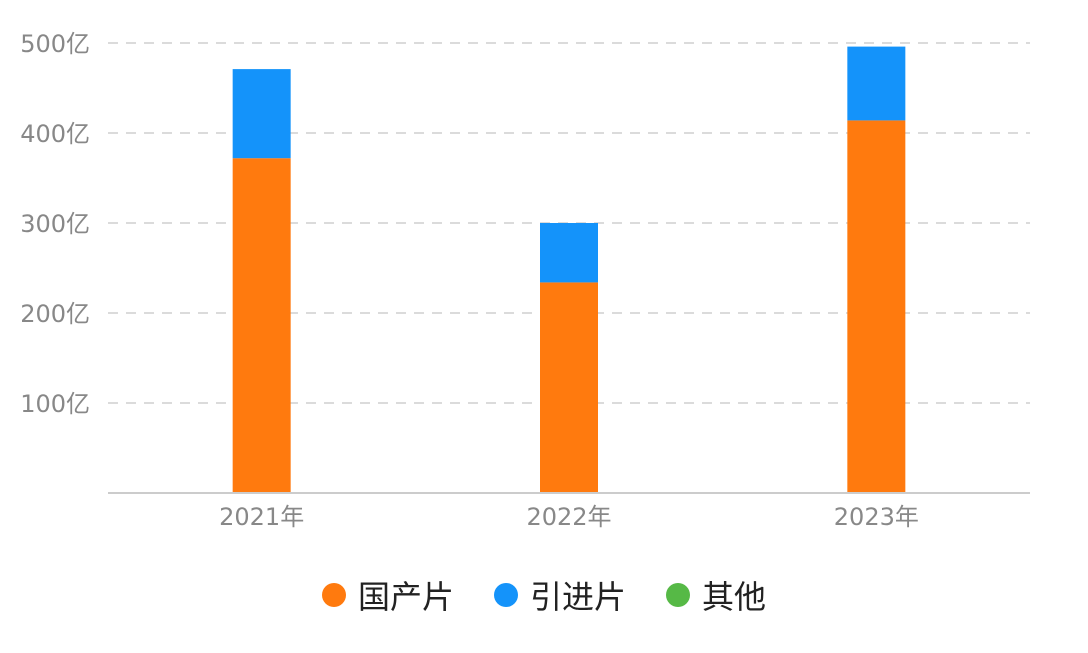  What do you see at coordinates (577, 597) in the screenshot?
I see `legend-label-imported: 引进片` at bounding box center [577, 597].